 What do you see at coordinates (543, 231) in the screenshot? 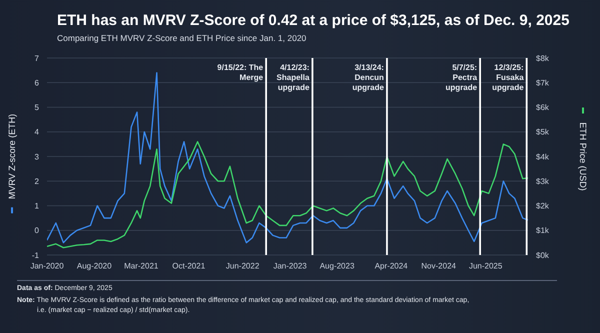
I see `y2-tick-label: $1k` at bounding box center [543, 231].